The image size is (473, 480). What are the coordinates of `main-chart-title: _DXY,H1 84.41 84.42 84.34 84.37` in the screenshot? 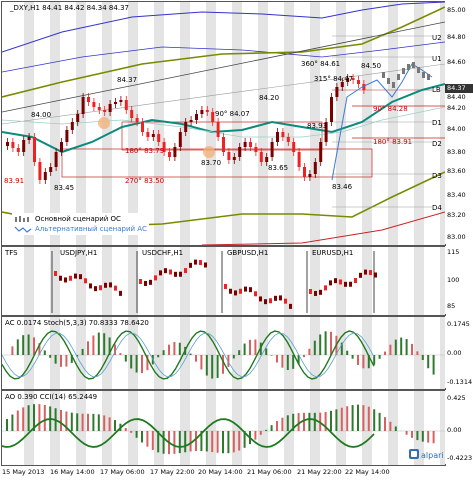 It's located at (69, 8).